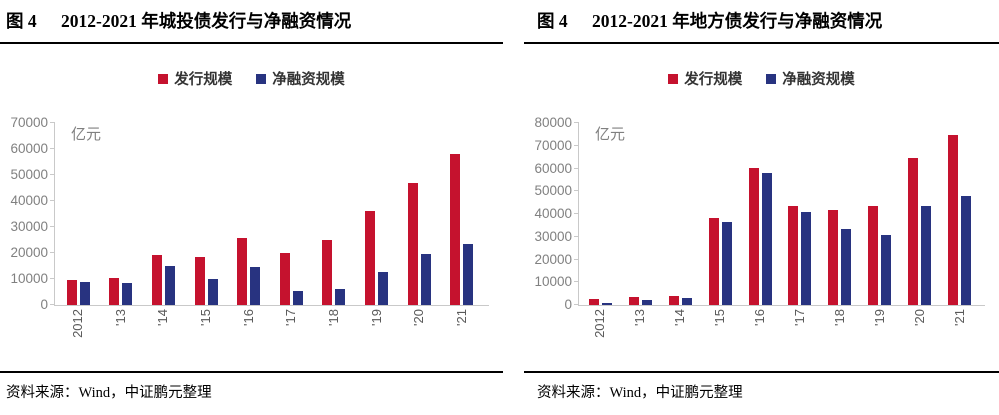 The image size is (999, 415). Describe the element at coordinates (553, 168) in the screenshot. I see `y-tick-label: 60000` at that location.